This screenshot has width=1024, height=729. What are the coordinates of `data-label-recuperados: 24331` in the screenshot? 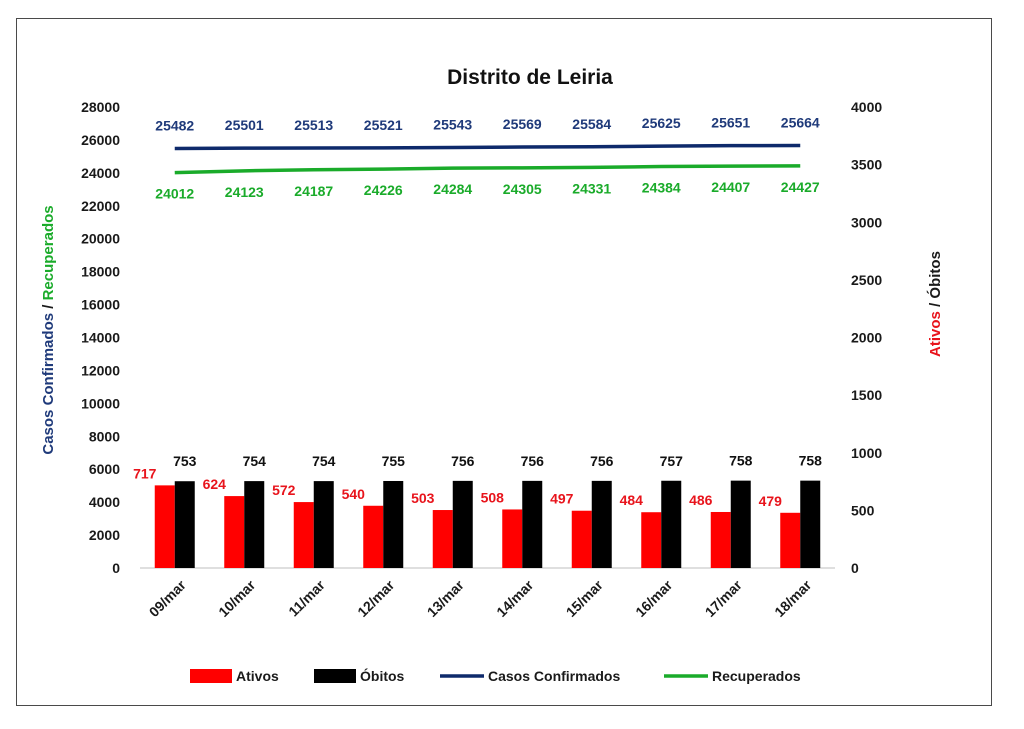 It's located at (591, 188).